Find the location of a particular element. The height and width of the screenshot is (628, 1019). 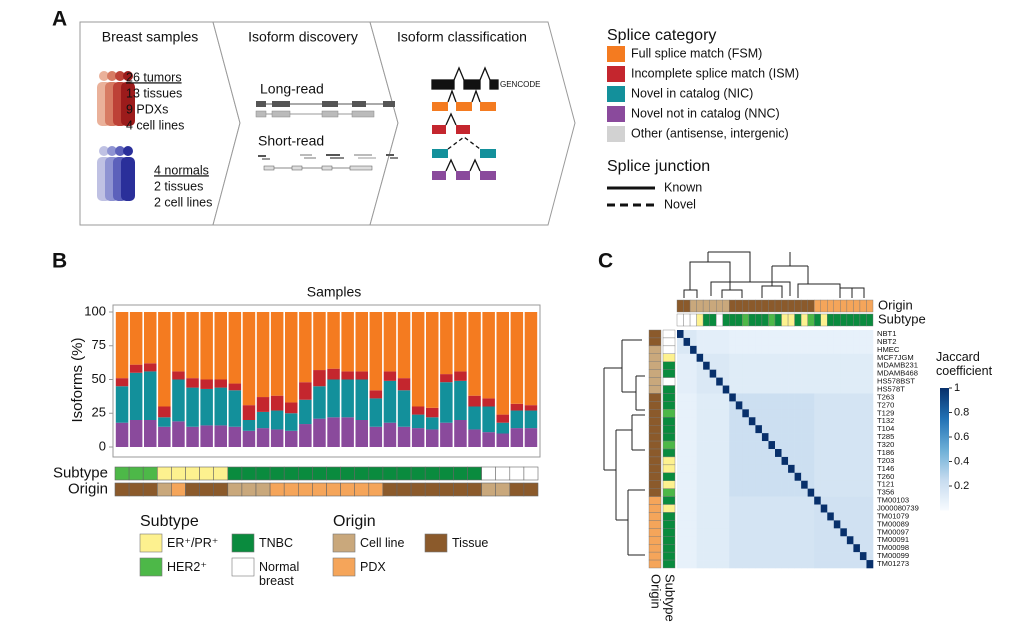

panel-label: A is located at coordinates (59, 19).